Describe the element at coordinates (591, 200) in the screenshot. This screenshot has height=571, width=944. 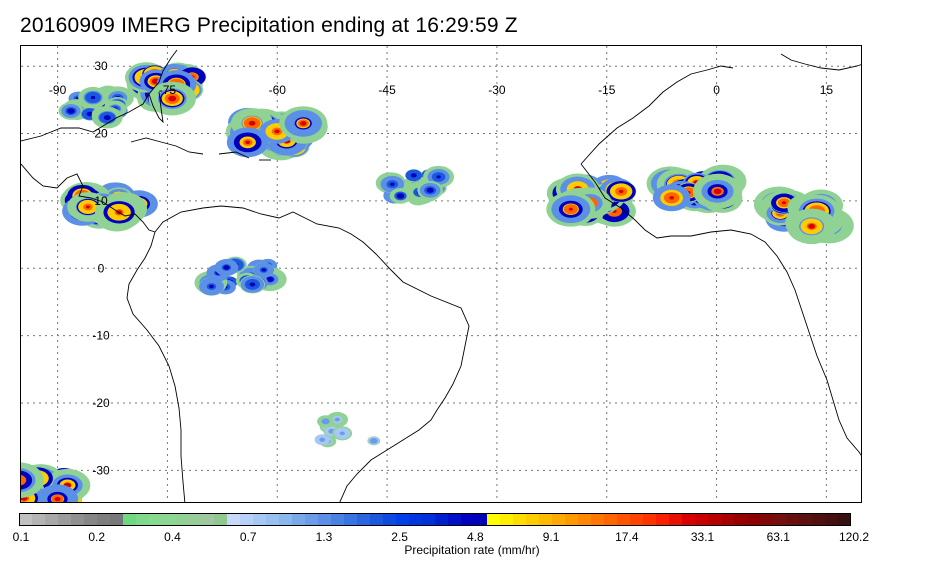
I see `precip-cell-itcz-africa-west` at that location.